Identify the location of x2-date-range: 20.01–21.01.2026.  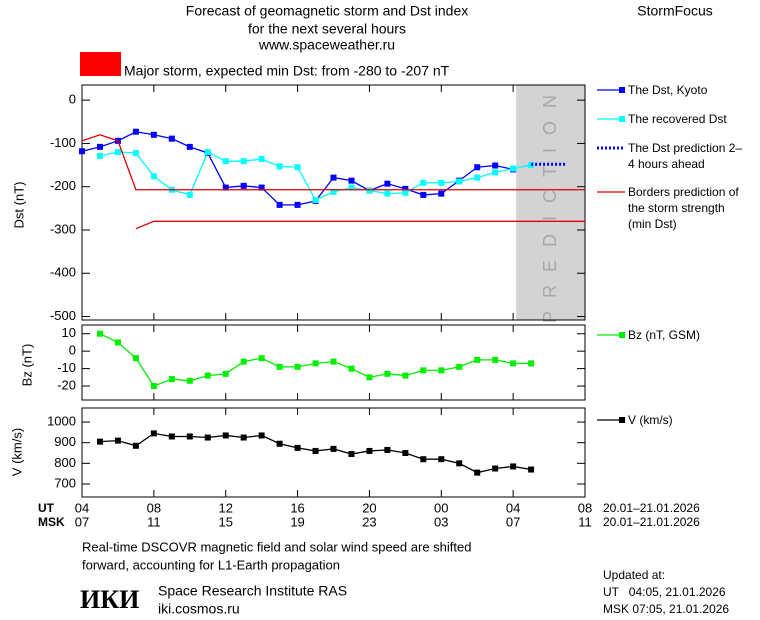
(651, 522).